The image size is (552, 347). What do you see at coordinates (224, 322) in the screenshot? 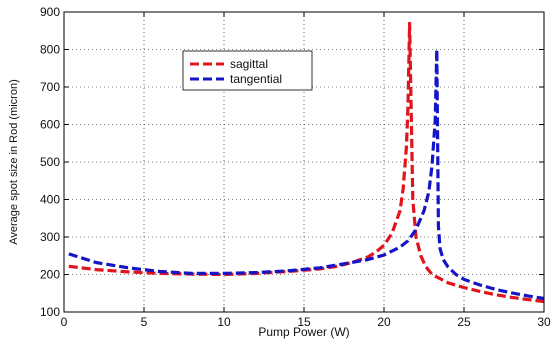
I see `x-tick-label: 10` at bounding box center [224, 322].